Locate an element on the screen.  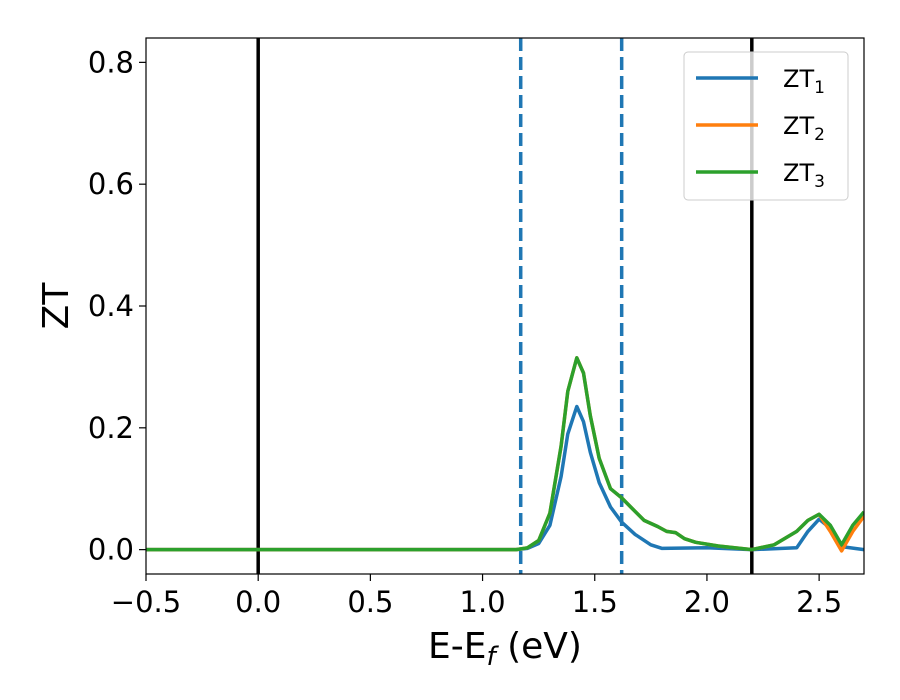
y-tick-label: 0.4 is located at coordinates (111, 306).